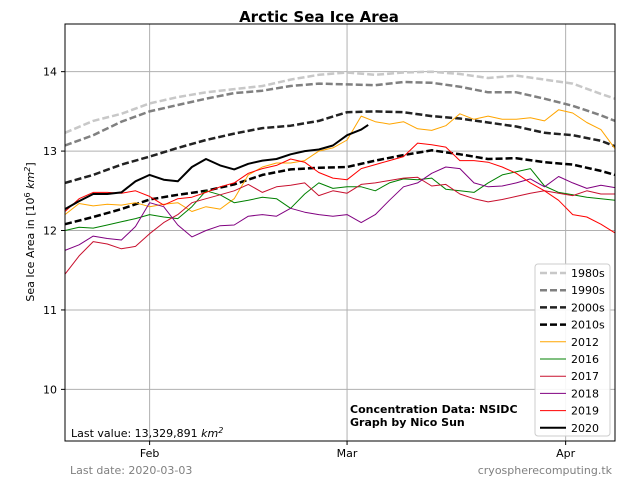  What do you see at coordinates (319, 17) in the screenshot?
I see `chart-title: Arctic Sea Ice Area` at bounding box center [319, 17].